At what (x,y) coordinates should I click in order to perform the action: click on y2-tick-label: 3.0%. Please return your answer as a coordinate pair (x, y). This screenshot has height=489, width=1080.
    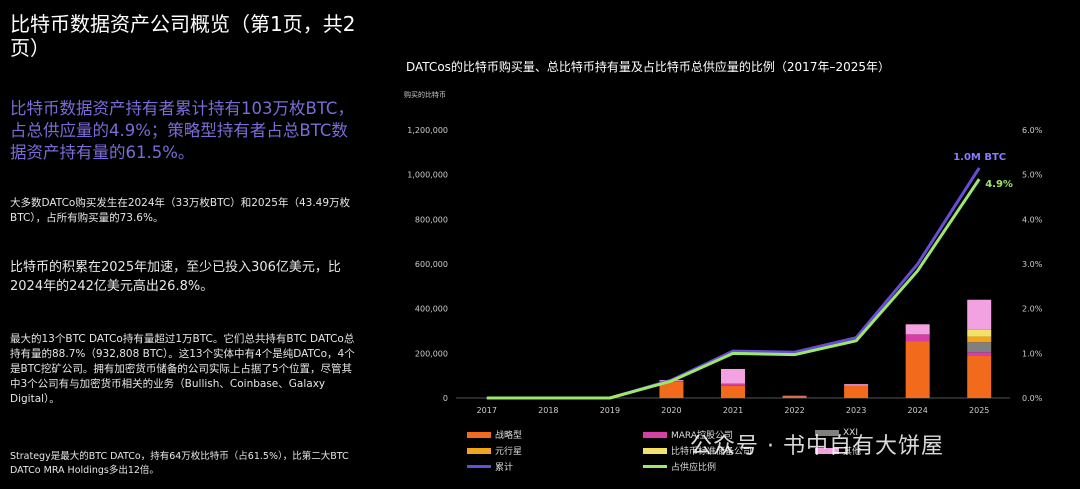
    Looking at the image, I should click on (1032, 264).